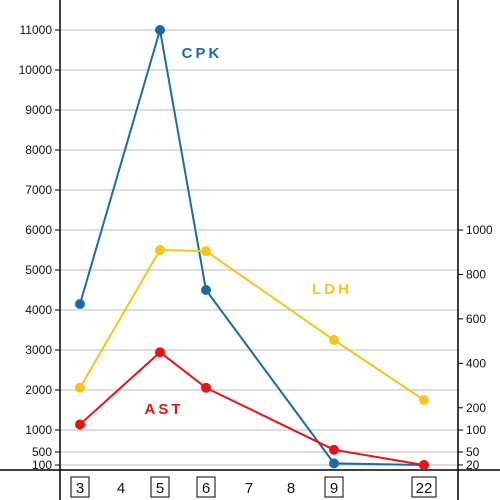 The image size is (500, 500). I want to click on left-tick-label: 500, so click(42, 452).